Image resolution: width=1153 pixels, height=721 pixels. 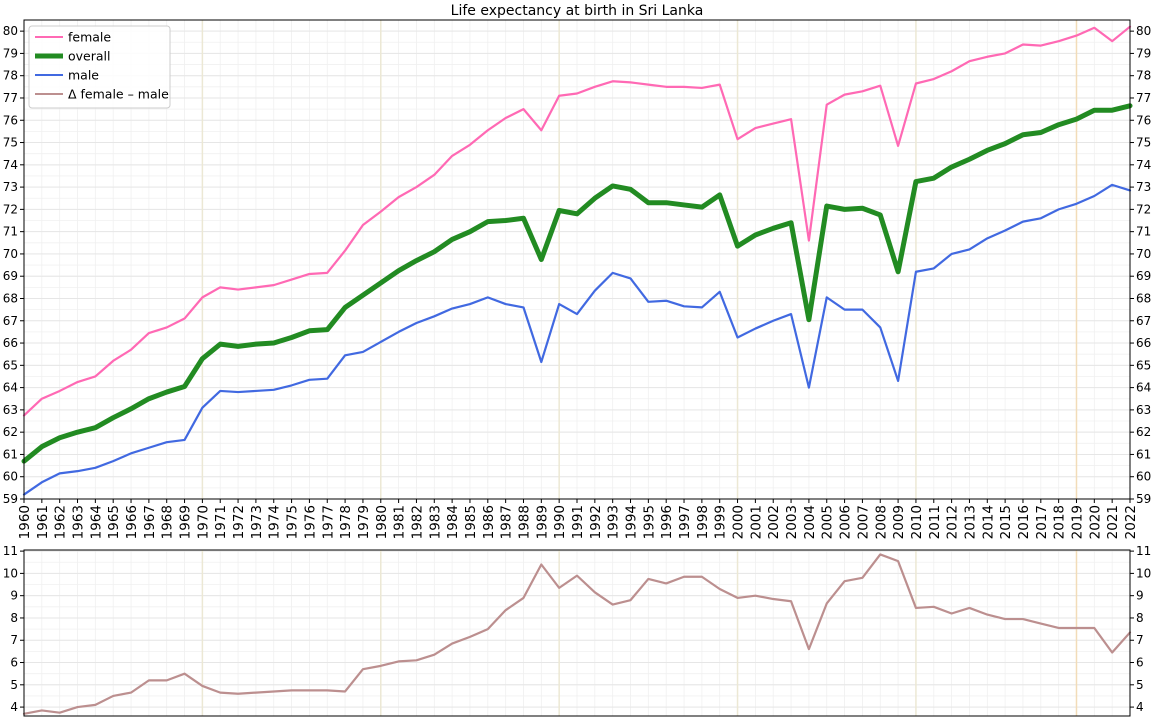 What do you see at coordinates (1006, 522) in the screenshot?
I see `x-tick-label: 2015` at bounding box center [1006, 522].